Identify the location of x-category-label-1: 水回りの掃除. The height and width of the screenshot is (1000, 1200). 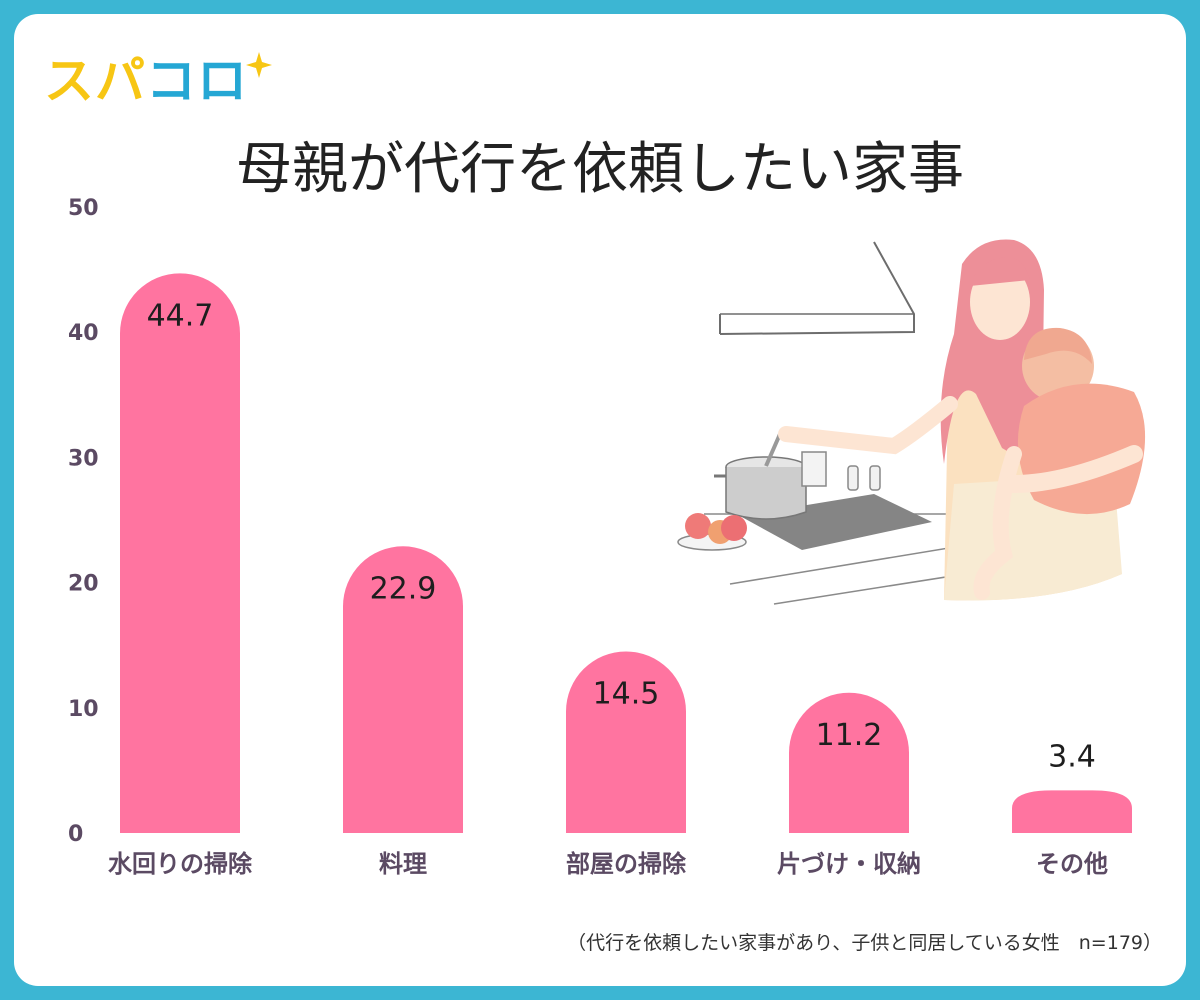
(180, 864).